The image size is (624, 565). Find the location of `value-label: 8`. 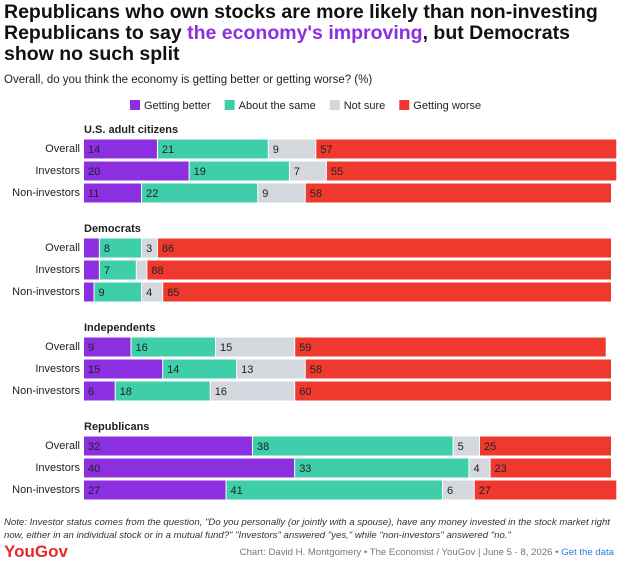

value-label: 8 is located at coordinates (107, 249).